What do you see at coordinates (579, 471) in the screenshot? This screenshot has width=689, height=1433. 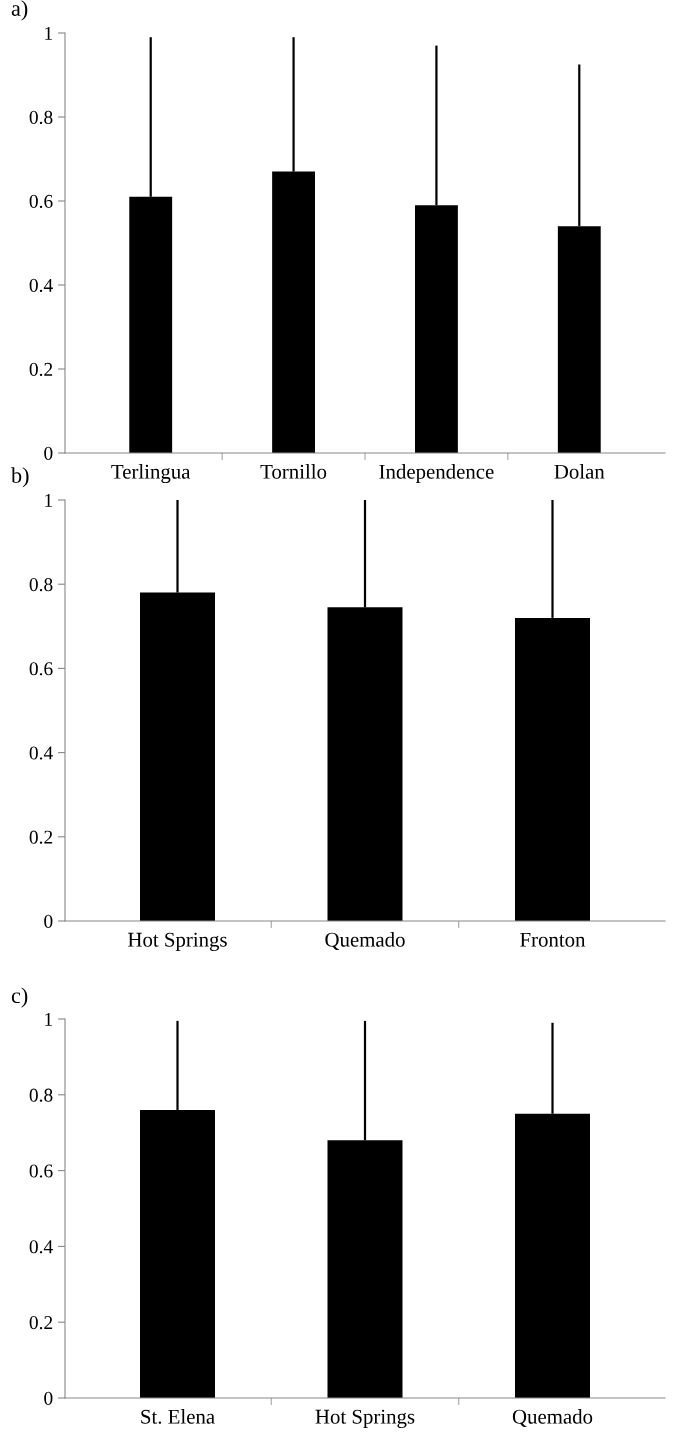 I see `x-tick-label: Dolan` at bounding box center [579, 471].